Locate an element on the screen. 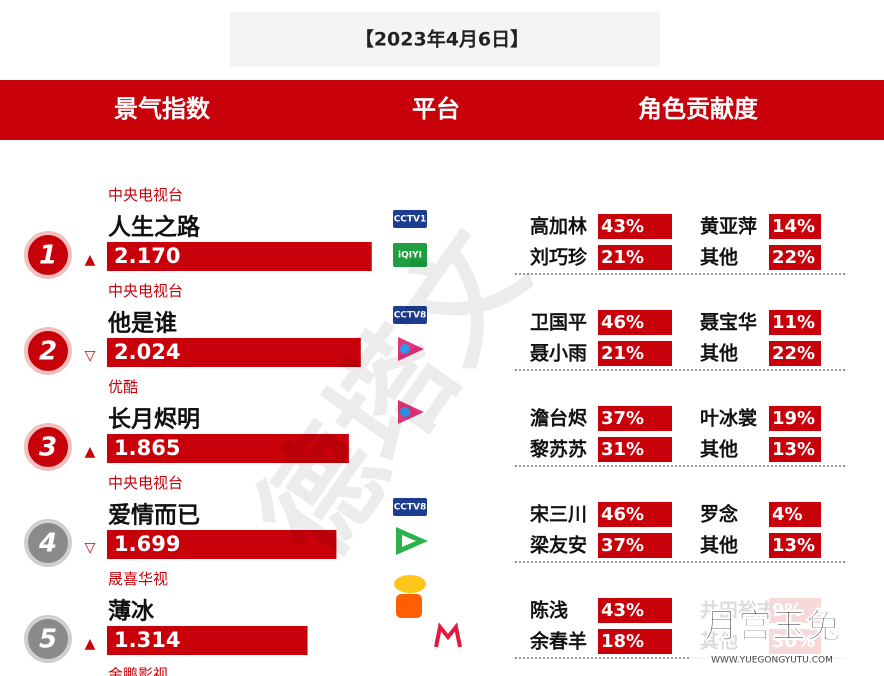 The image size is (884, 676). role-share: 4% is located at coordinates (787, 514).